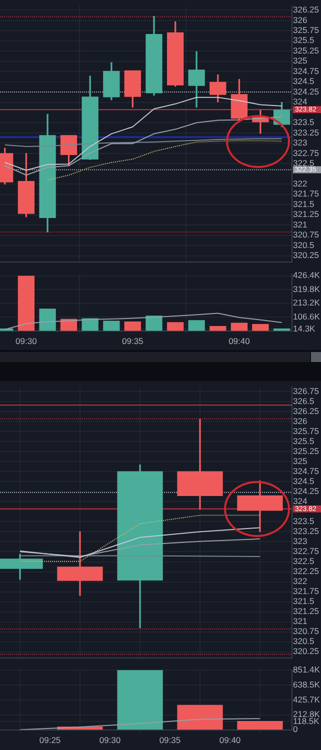 This screenshot has width=321, height=750. What do you see at coordinates (306, 303) in the screenshot?
I see `y-tick-label: 213.2K` at bounding box center [306, 303].